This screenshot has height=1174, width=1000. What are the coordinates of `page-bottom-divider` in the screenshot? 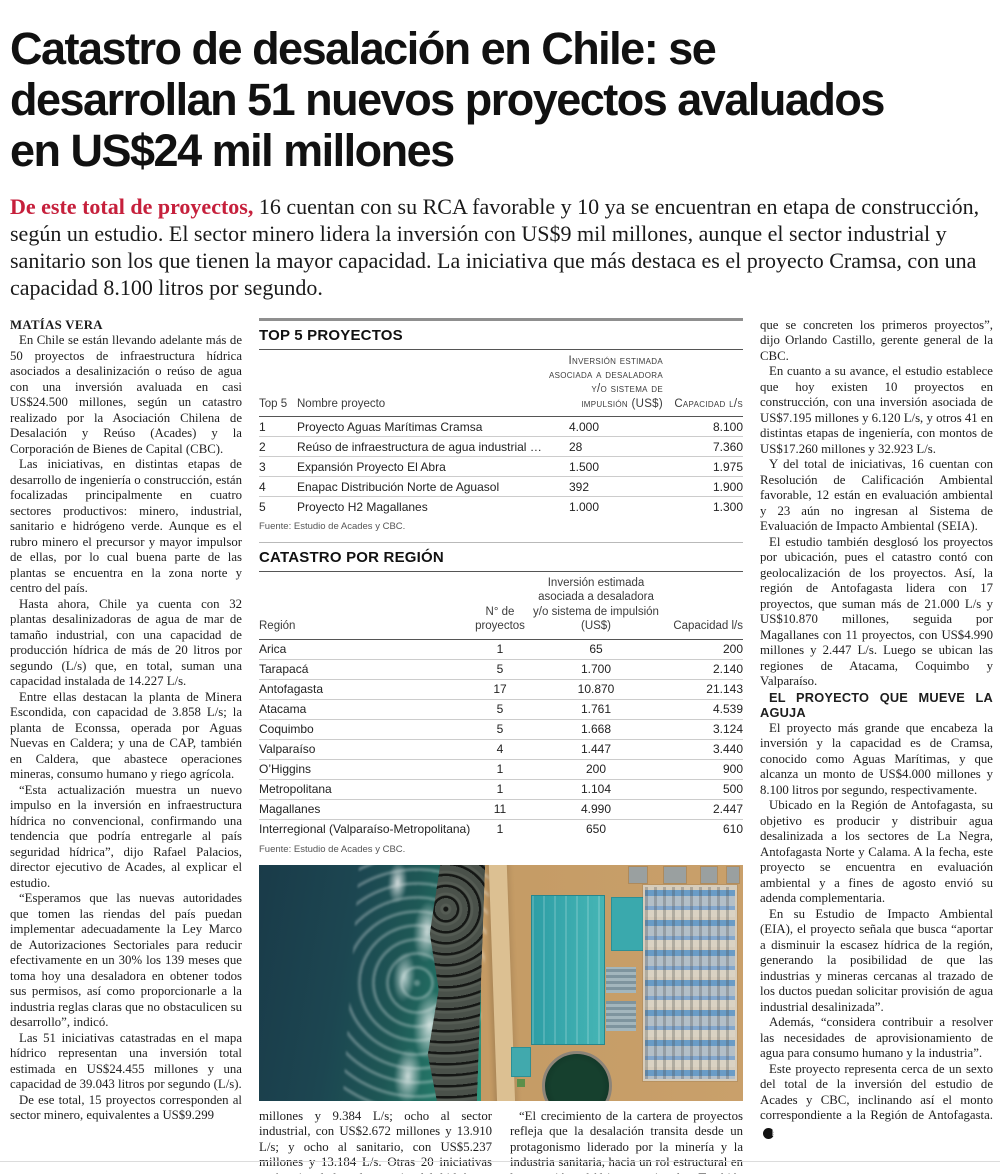 It's located at (500, 1161).